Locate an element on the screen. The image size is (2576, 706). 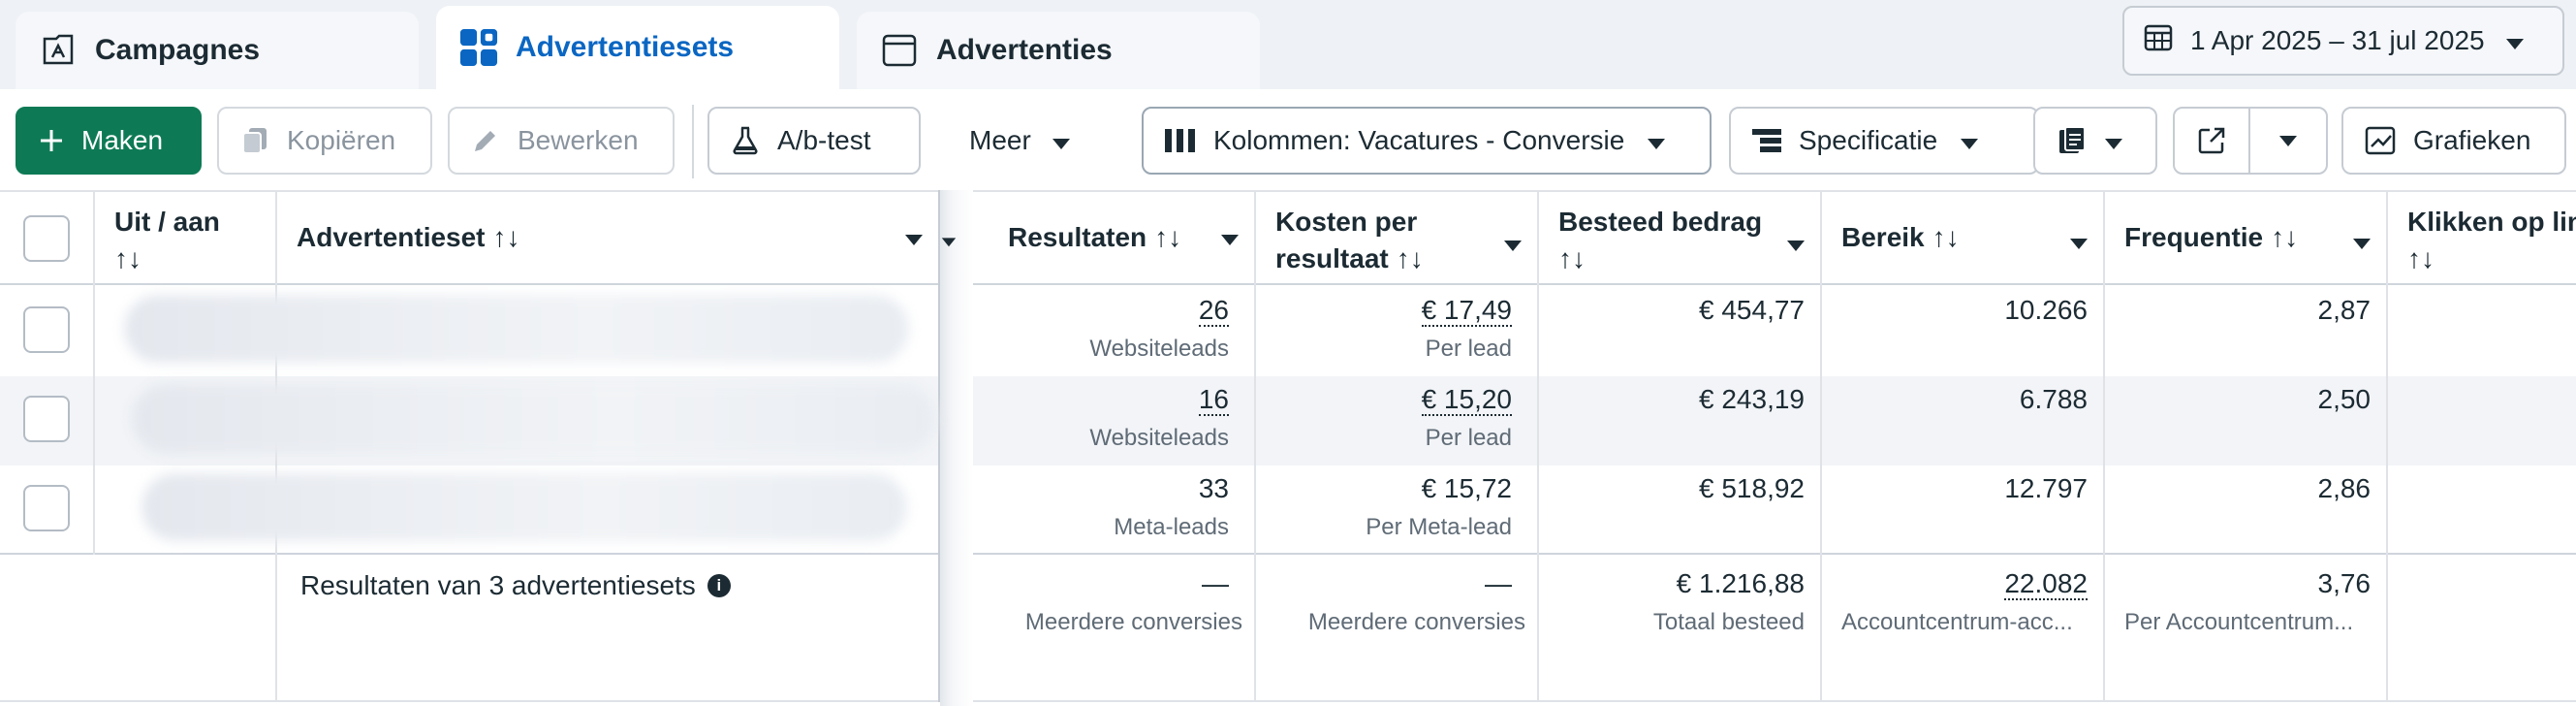
tab-ads: Advertenties is located at coordinates (1058, 50).